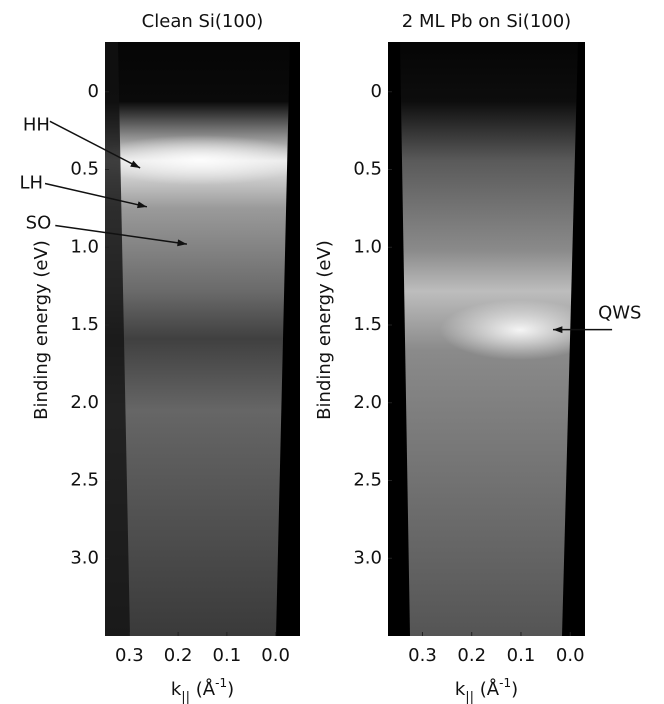  I want to click on panel-title: 2 ML Pb on Si(100), so click(486, 21).